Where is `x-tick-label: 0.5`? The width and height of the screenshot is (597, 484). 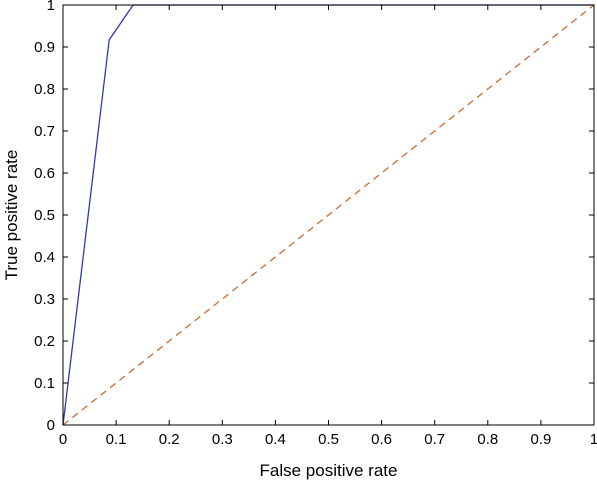 x-tick-label: 0.5 is located at coordinates (328, 439).